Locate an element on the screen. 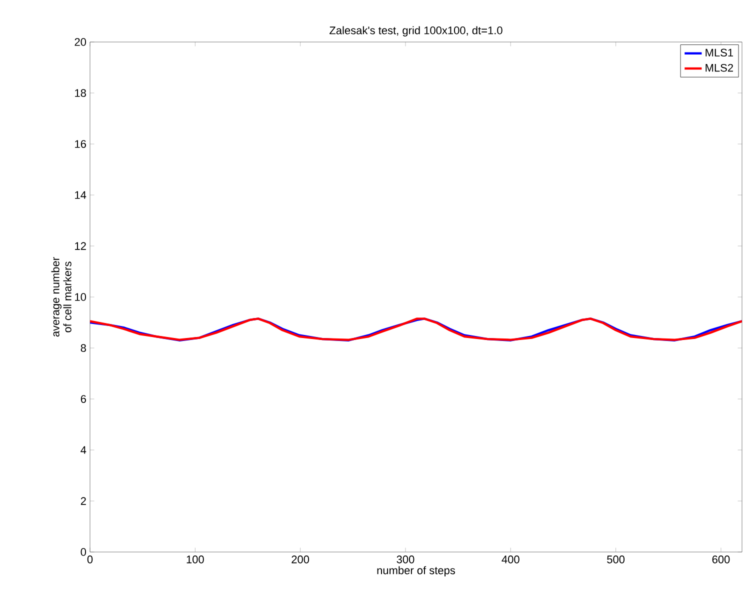 The image size is (746, 614). y-tick-label: 0 is located at coordinates (83, 552).